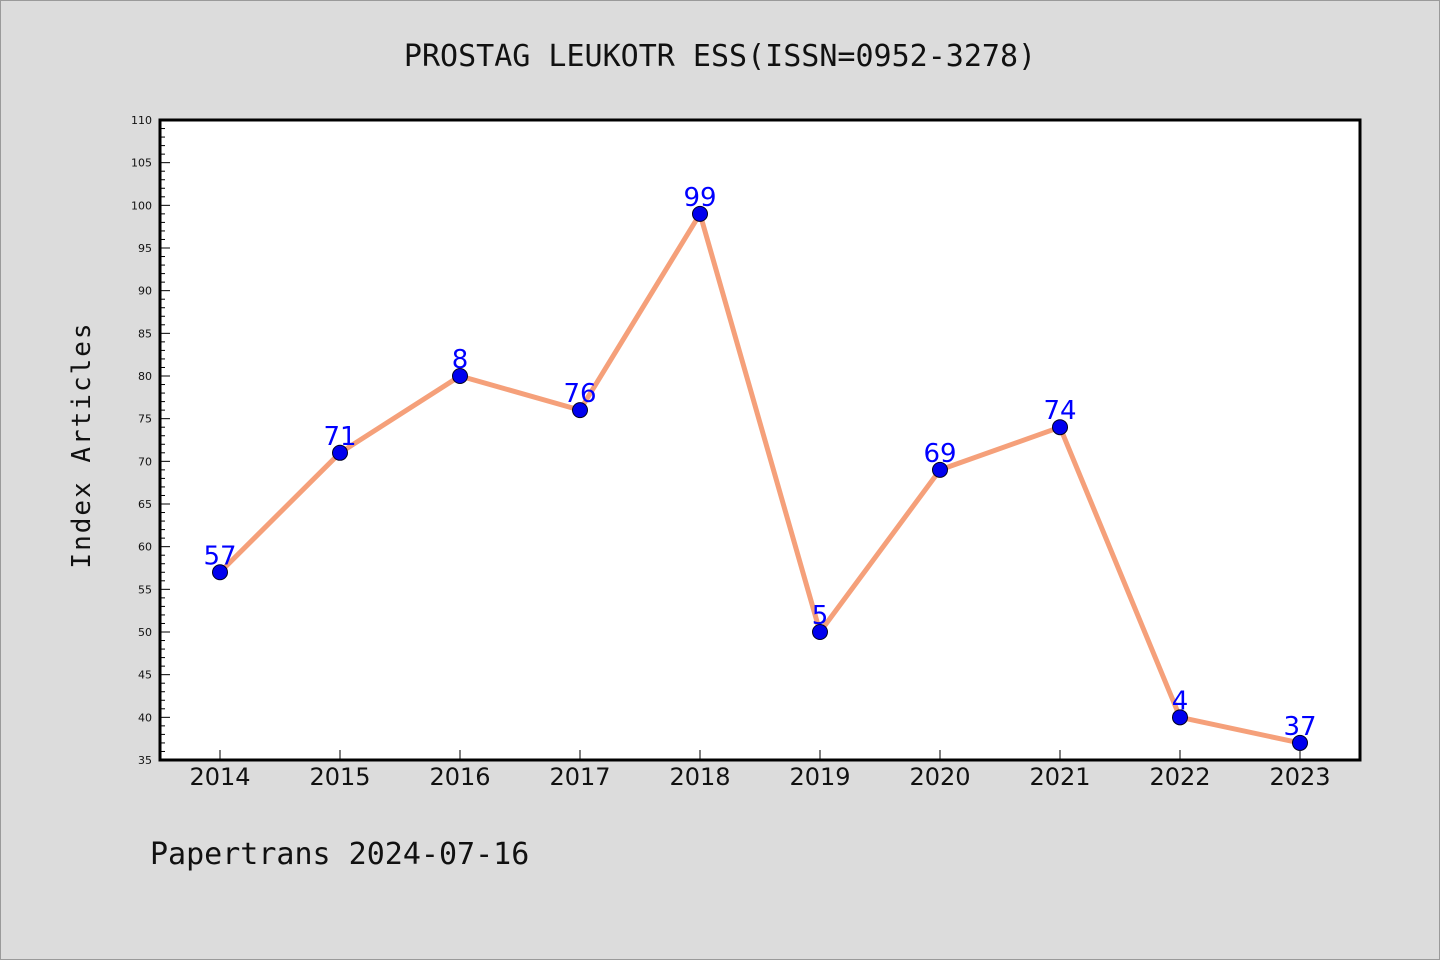 This screenshot has height=960, width=1440. What do you see at coordinates (145, 333) in the screenshot?
I see `y-tick-label: 85` at bounding box center [145, 333].